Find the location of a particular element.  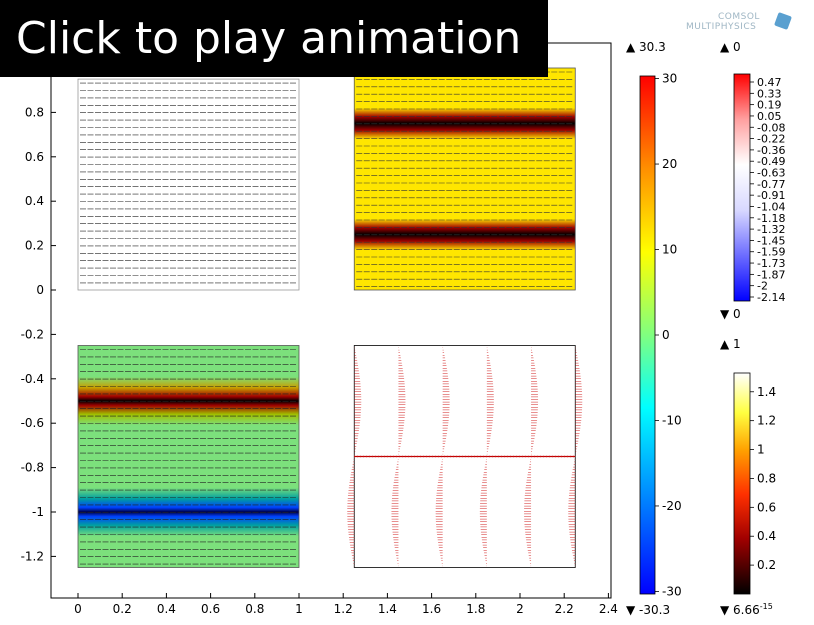

colorbar-tick-label: -1.59 is located at coordinates (771, 252).